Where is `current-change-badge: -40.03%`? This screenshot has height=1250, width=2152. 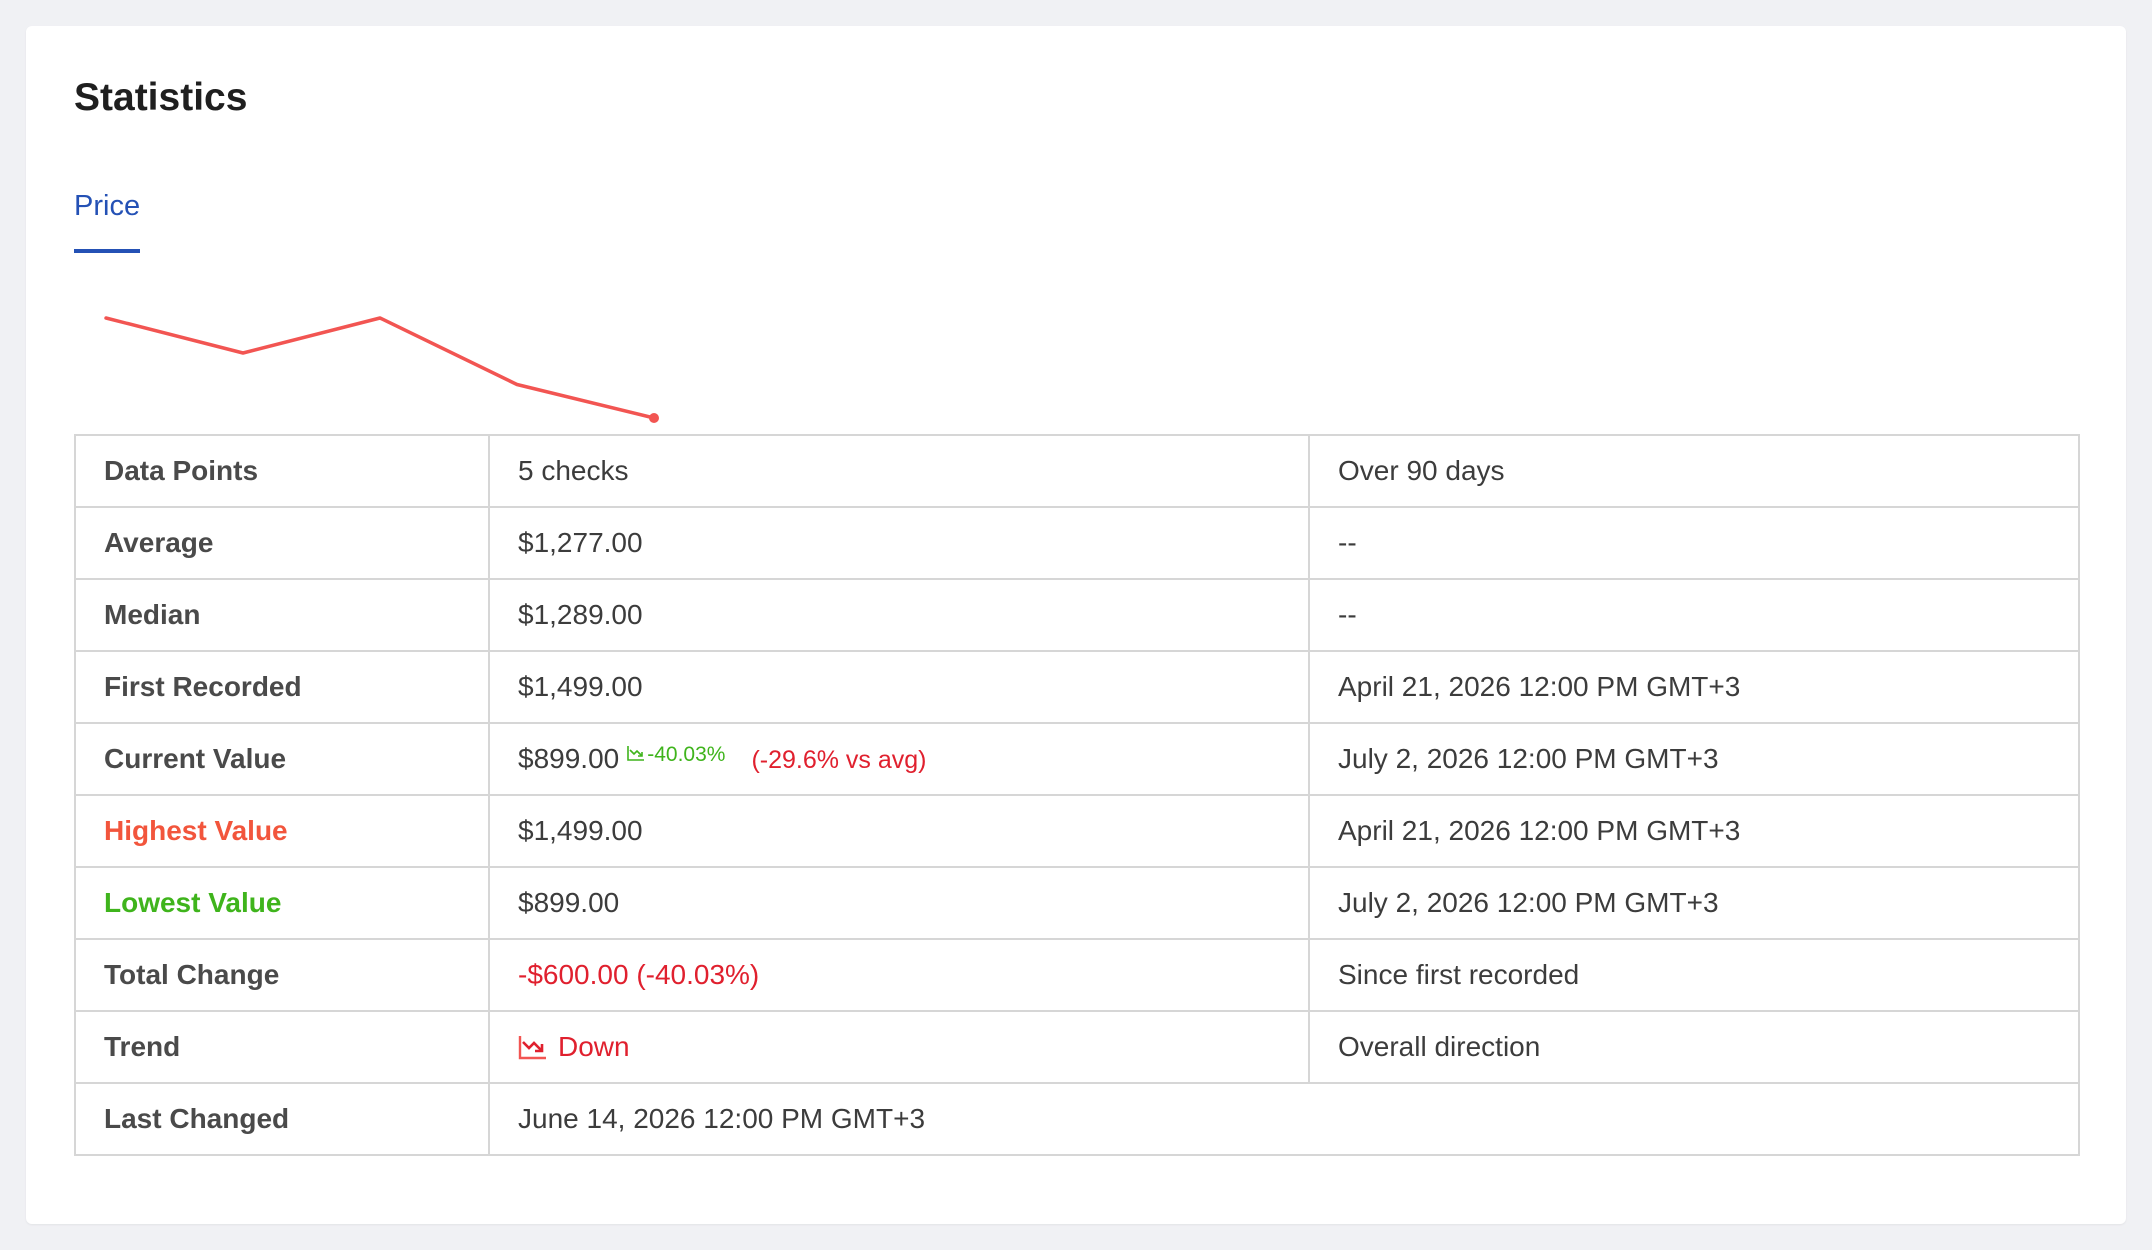 current-change-badge: -40.03% is located at coordinates (676, 754).